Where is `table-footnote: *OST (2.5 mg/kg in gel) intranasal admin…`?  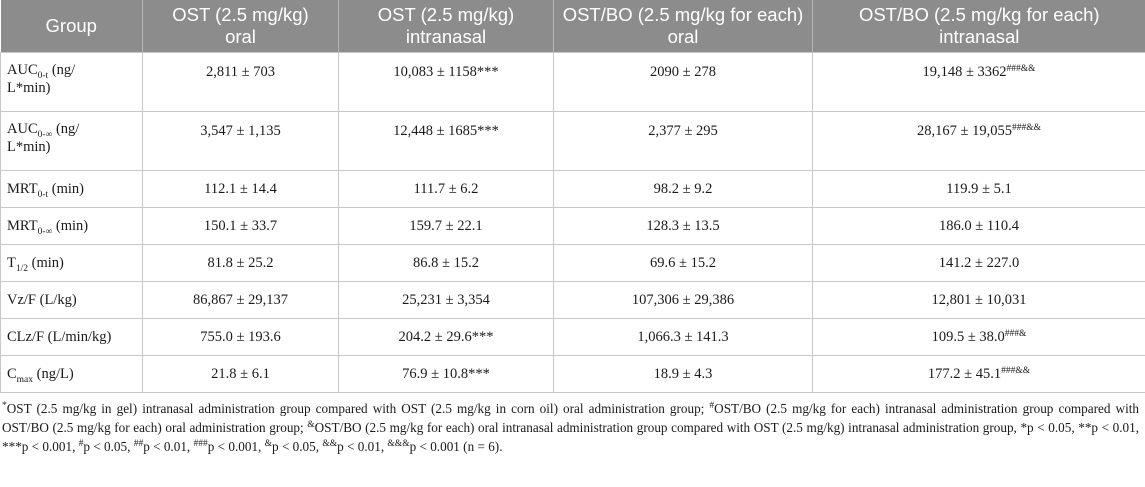 table-footnote: *OST (2.5 mg/kg in gel) intranasal admin… is located at coordinates (572, 424).